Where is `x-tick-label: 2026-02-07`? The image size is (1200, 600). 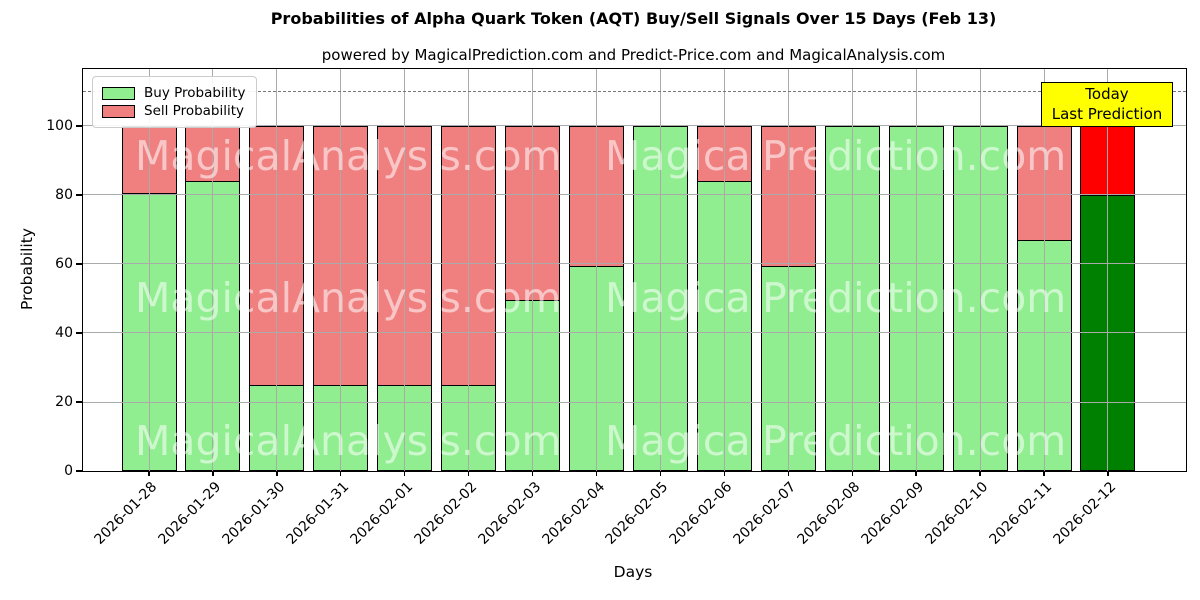 x-tick-label: 2026-02-07 is located at coordinates (765, 513).